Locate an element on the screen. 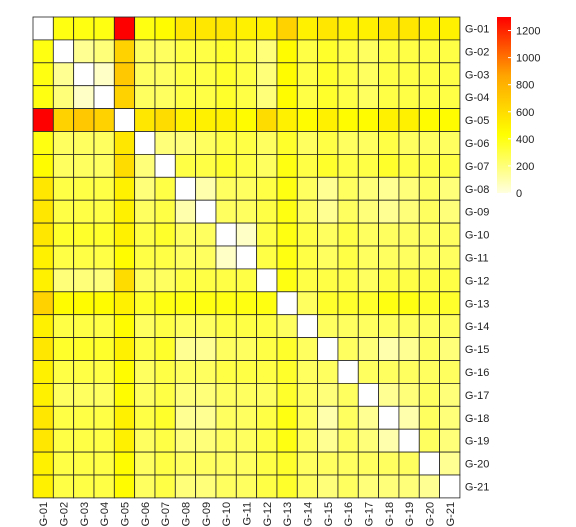 The width and height of the screenshot is (576, 527). column-label: G-16 is located at coordinates (349, 514).